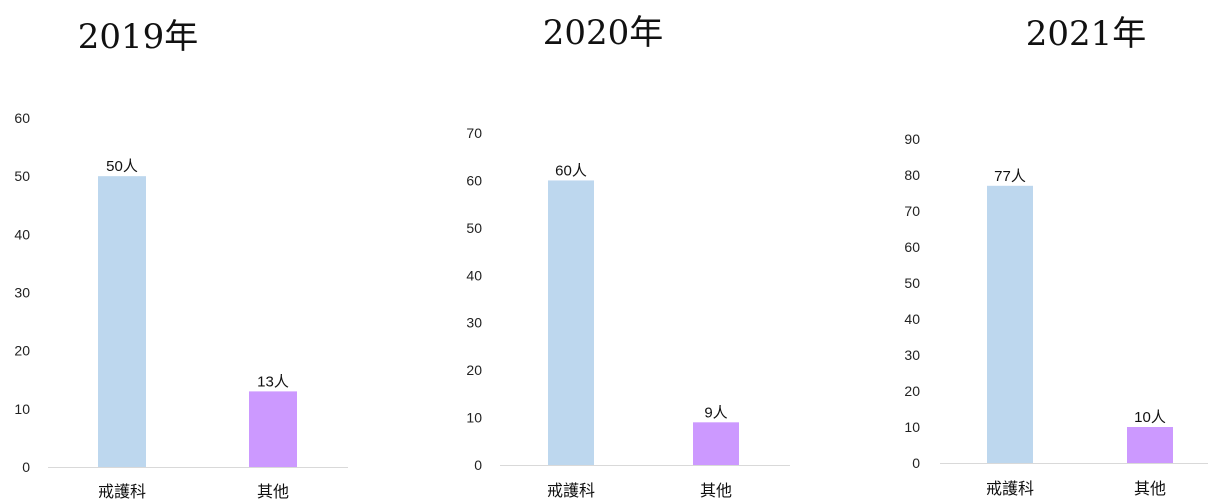 The width and height of the screenshot is (1213, 502). I want to click on data-label: 9人, so click(715, 412).